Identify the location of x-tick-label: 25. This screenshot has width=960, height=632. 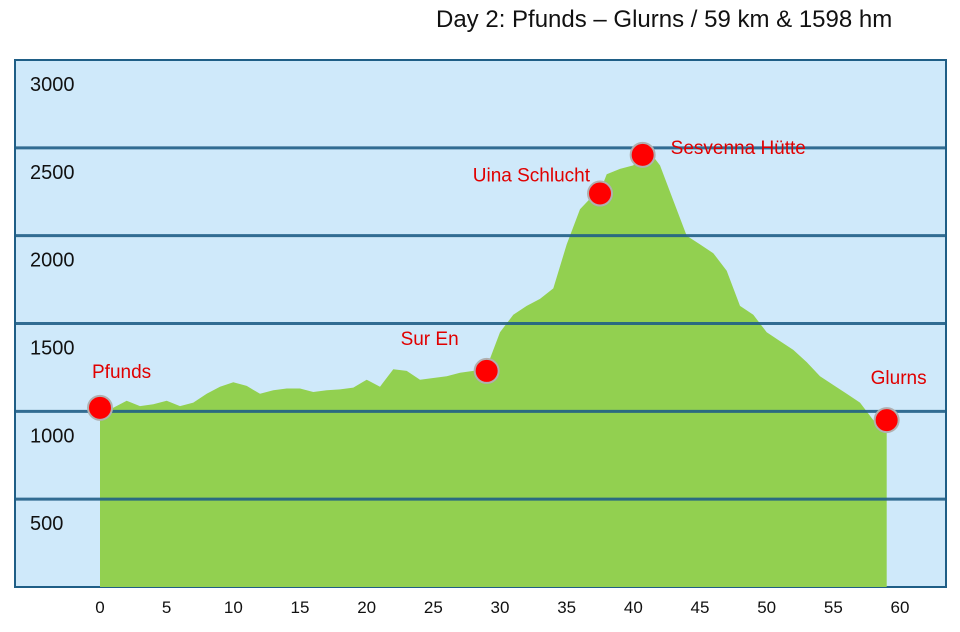
(433, 607).